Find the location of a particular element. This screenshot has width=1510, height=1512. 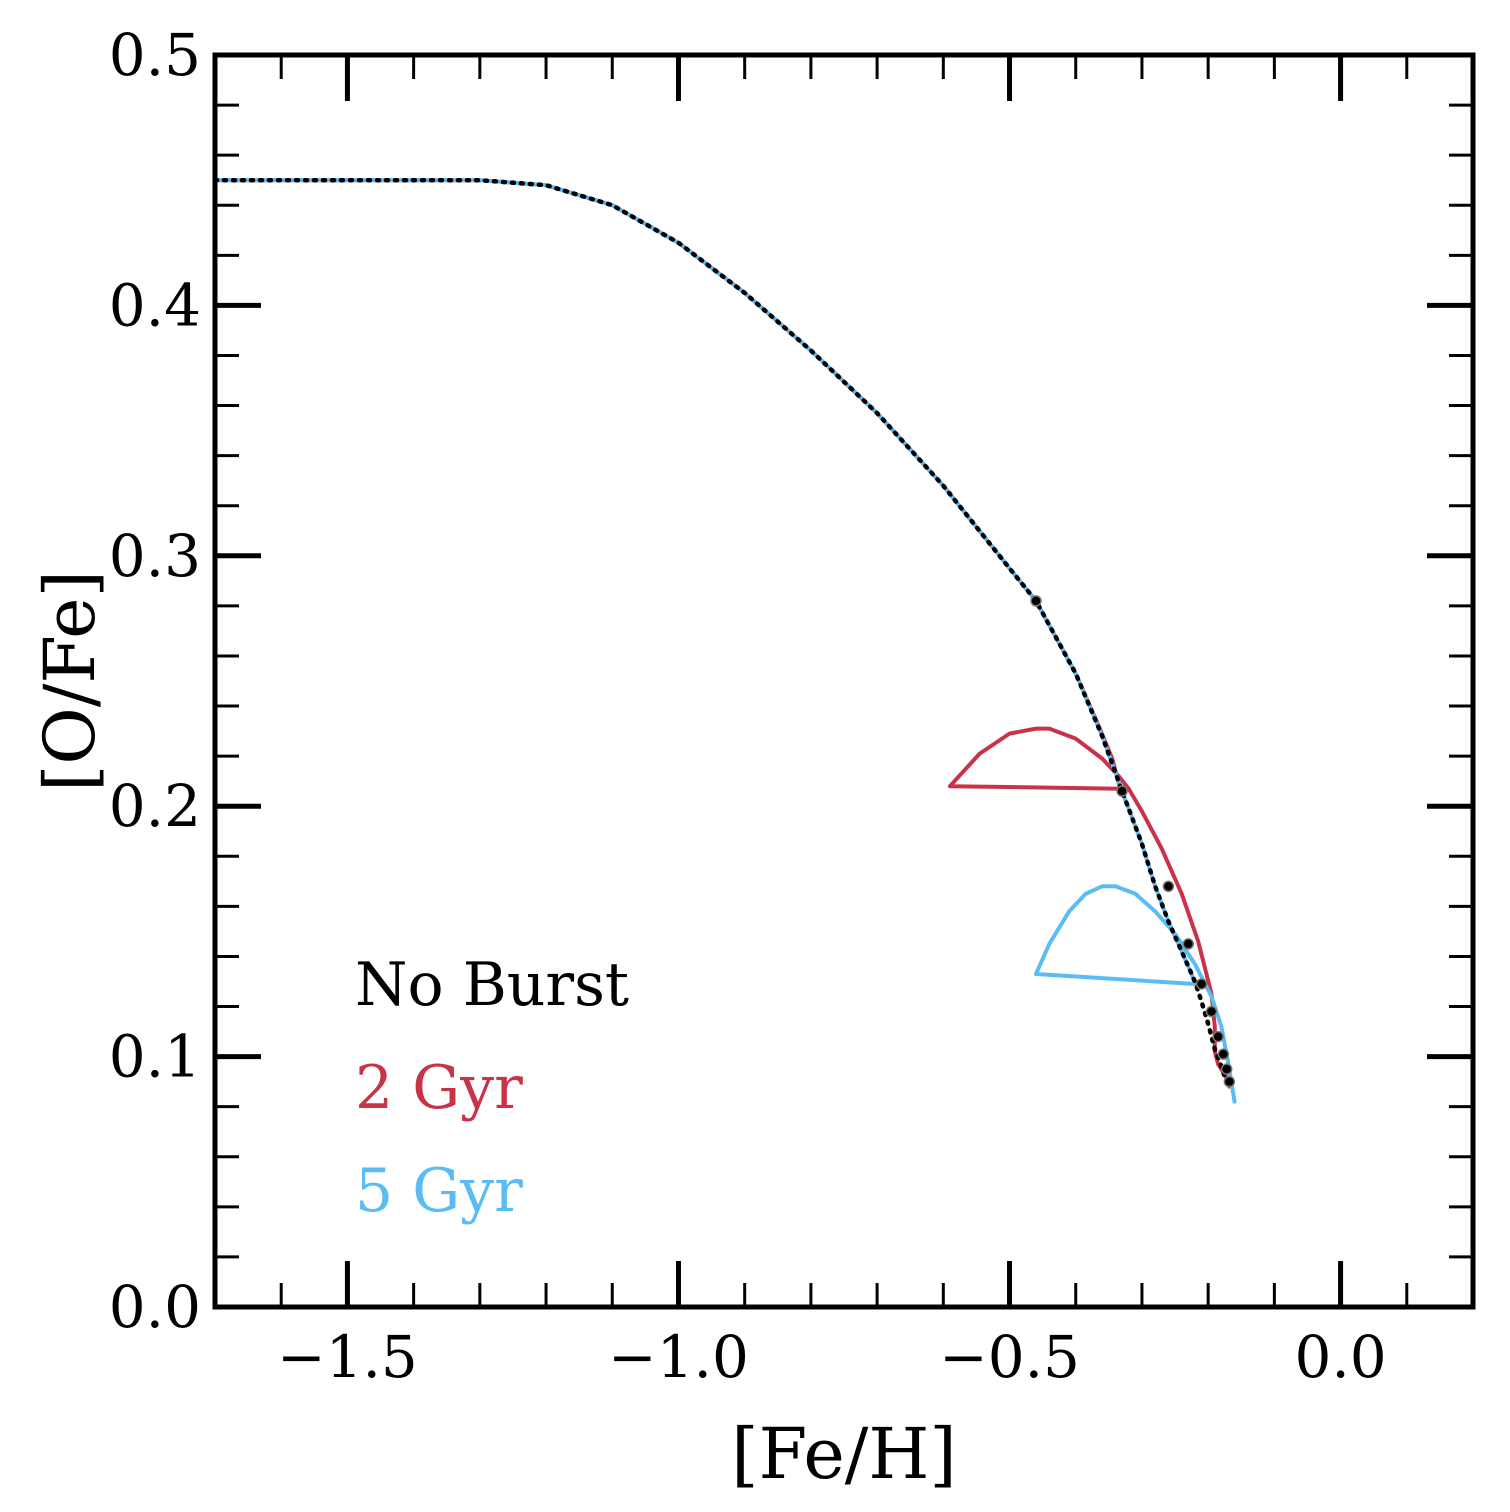

legend-entry: 5 Gyr is located at coordinates (439, 1191).